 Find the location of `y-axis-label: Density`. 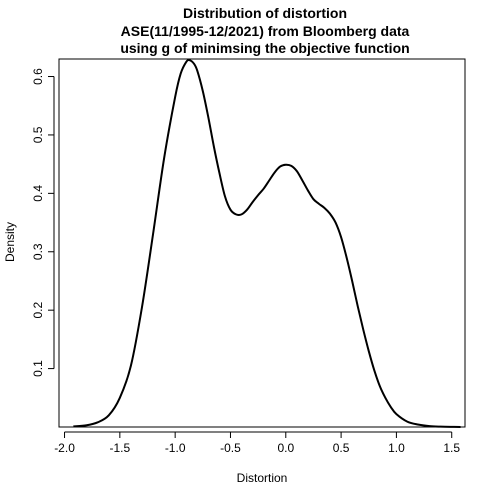

y-axis-label: Density is located at coordinates (10, 242).